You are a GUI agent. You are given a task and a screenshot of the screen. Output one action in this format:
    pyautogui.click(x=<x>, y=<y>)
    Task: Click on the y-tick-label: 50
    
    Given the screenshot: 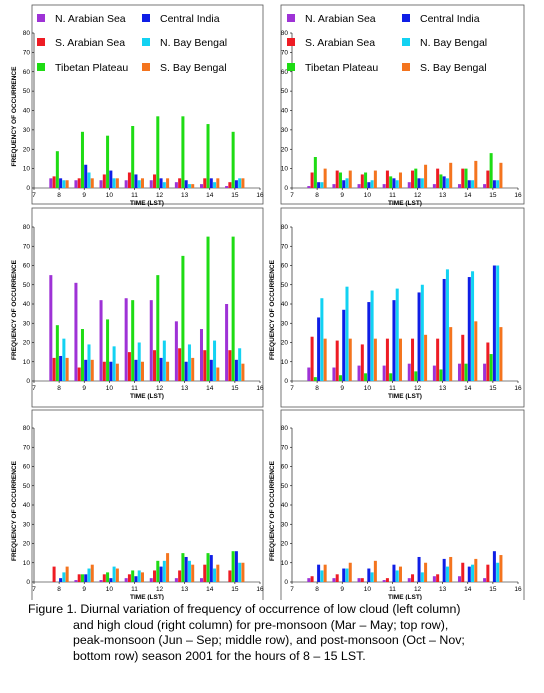 What is the action you would take?
    pyautogui.click(x=285, y=285)
    